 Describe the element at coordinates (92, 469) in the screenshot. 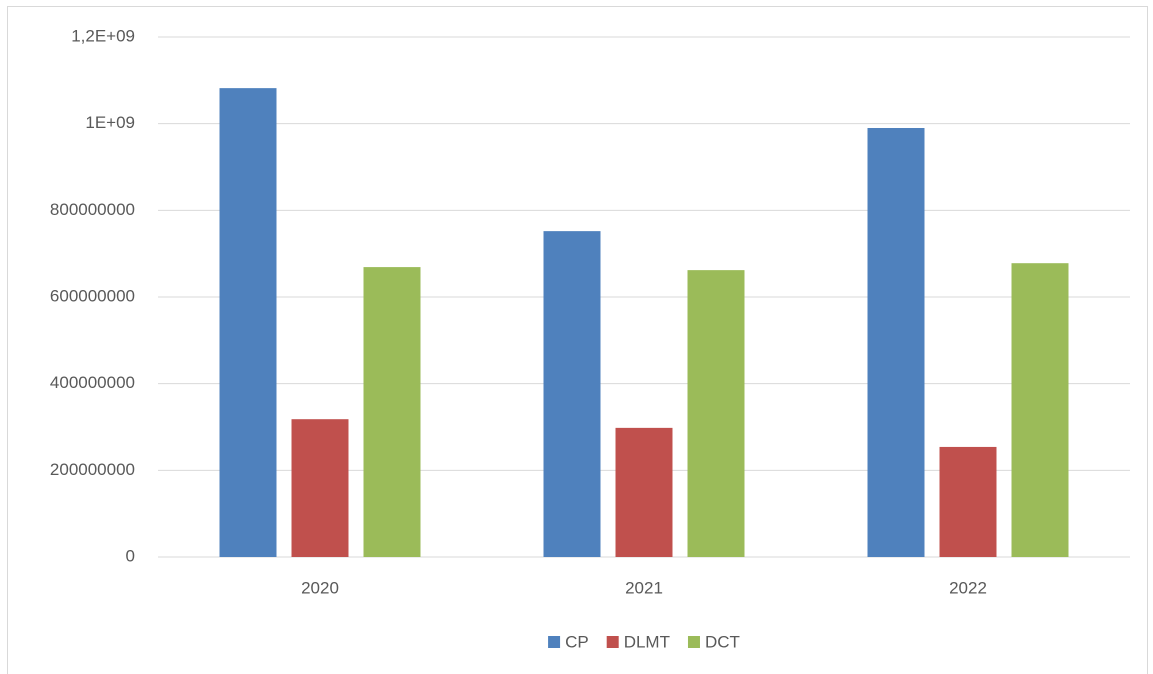

I see `y-tick-label: 200000000` at that location.